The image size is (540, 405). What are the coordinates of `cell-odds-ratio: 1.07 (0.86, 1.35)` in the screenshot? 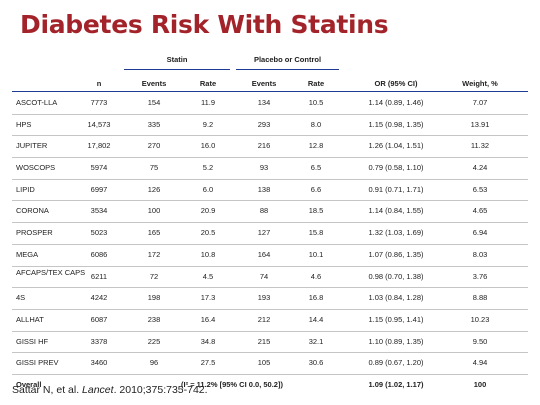 It's located at (396, 254).